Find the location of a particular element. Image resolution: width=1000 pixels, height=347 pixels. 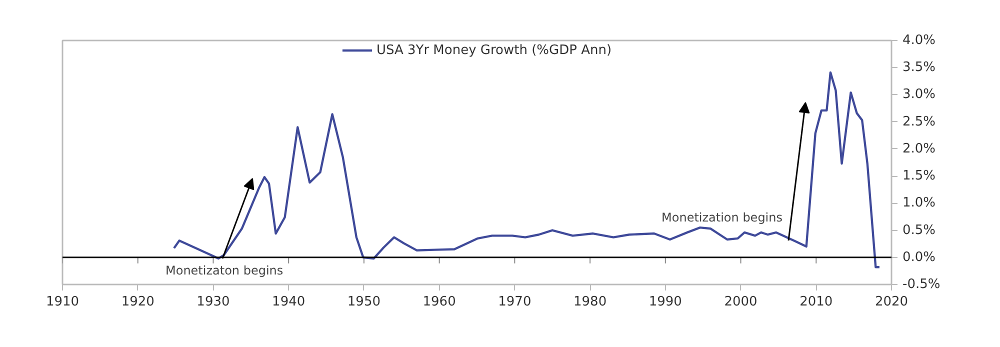

x-tick-label: 2010 is located at coordinates (816, 302).